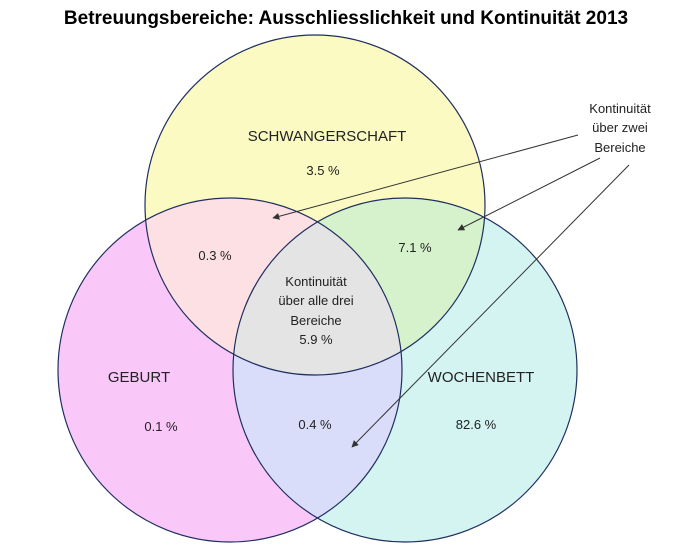  What do you see at coordinates (425, 177) in the screenshot?
I see `arrow-to-schwangerschaft-geburt` at bounding box center [425, 177].